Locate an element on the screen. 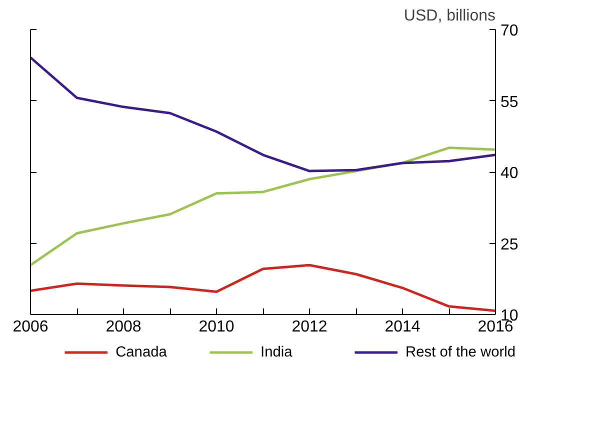 The image size is (591, 424). legend-label: Canada is located at coordinates (142, 352).